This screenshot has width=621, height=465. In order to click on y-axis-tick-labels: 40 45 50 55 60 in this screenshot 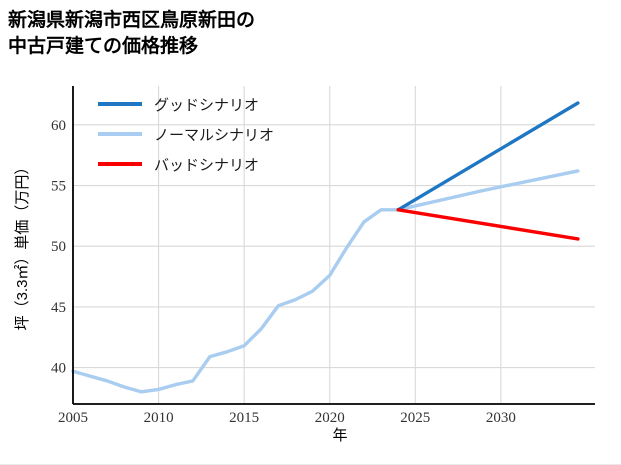, I will do `click(58, 247)`.